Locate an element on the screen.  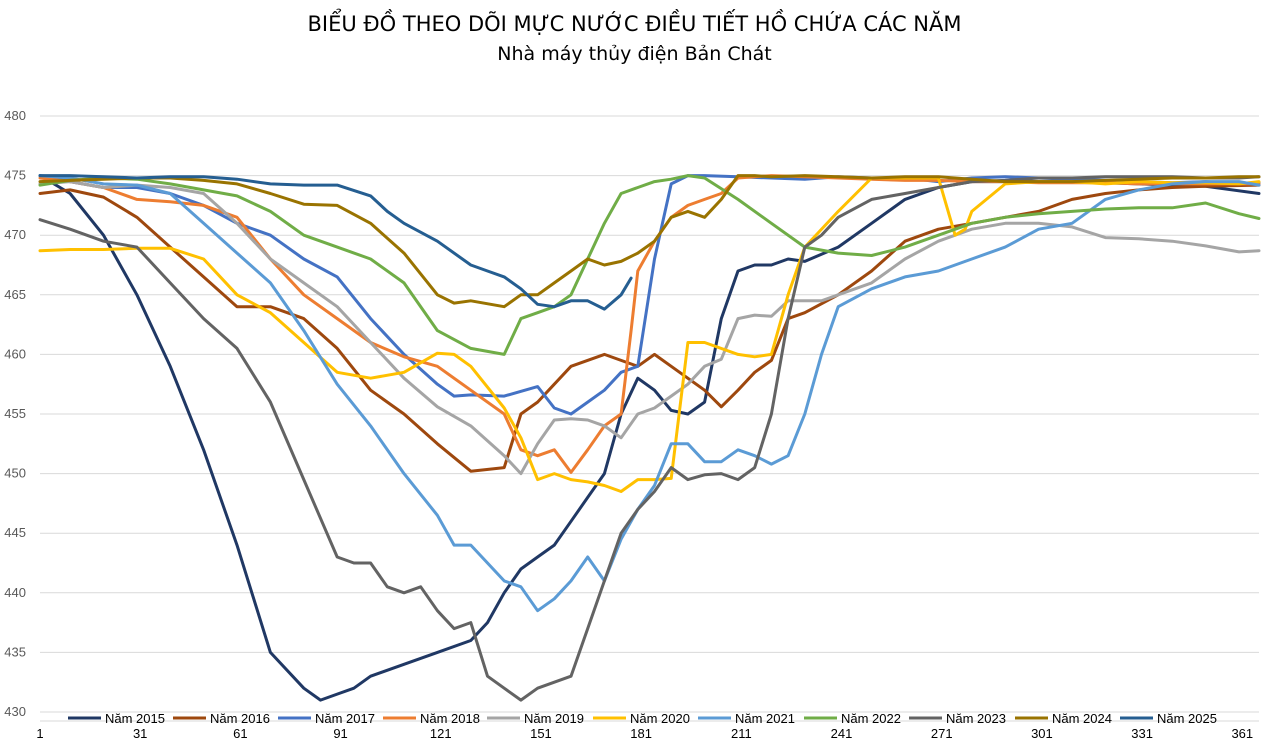
x-tick-label: 211 is located at coordinates (741, 733).